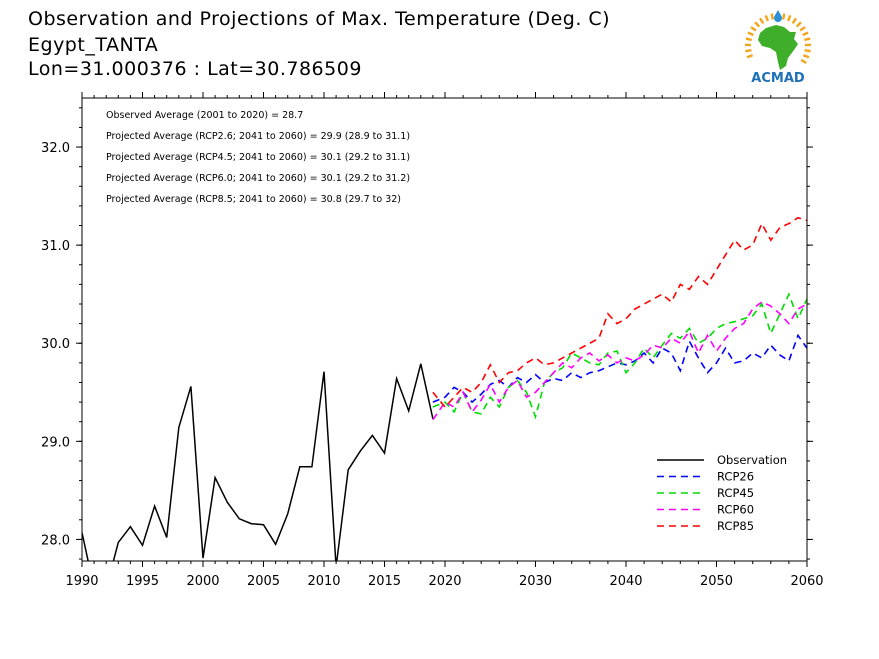 Image resolution: width=879 pixels, height=659 pixels. What do you see at coordinates (384, 581) in the screenshot?
I see `x-tick-label: 2015` at bounding box center [384, 581].